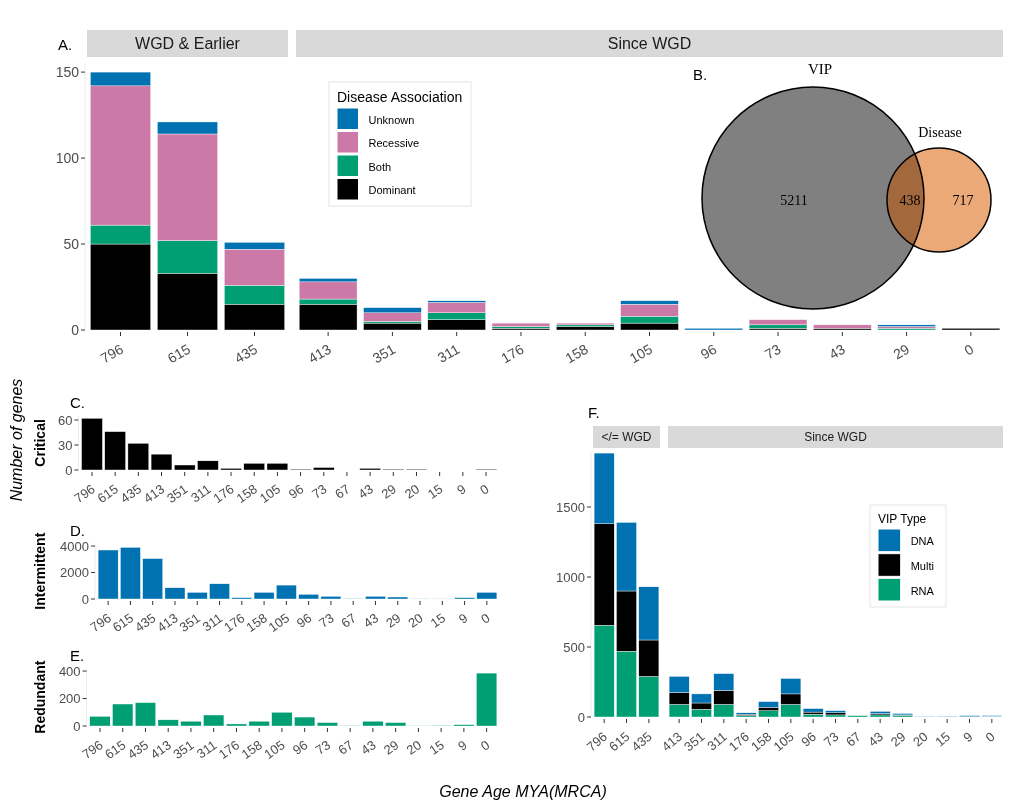 This screenshot has width=1015, height=805. Describe the element at coordinates (77, 402) in the screenshot. I see `chart-title: C.` at that location.